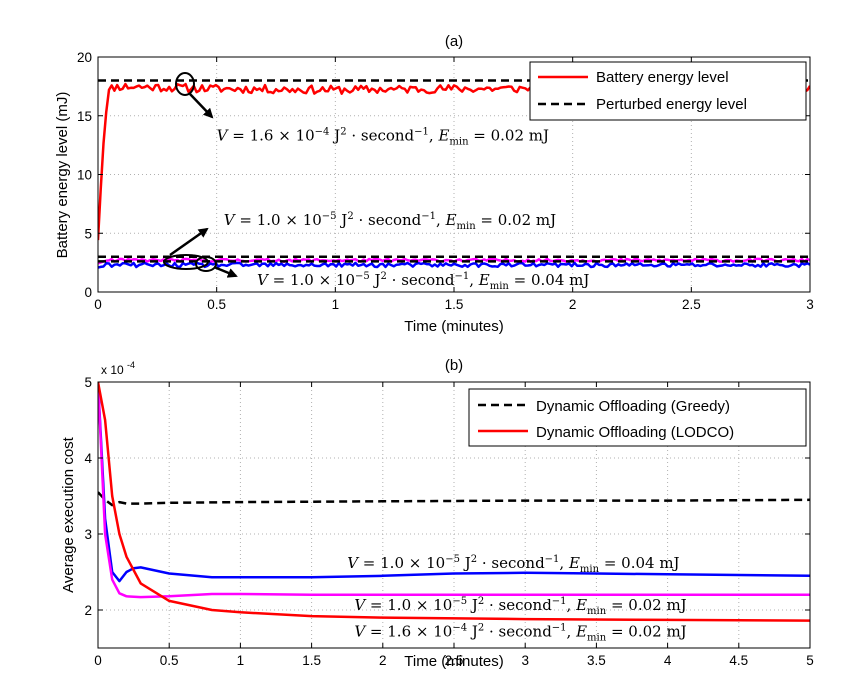 The height and width of the screenshot is (677, 863). What do you see at coordinates (88, 458) in the screenshot?
I see `chart-b-ytick-label-2: 4` at bounding box center [88, 458].